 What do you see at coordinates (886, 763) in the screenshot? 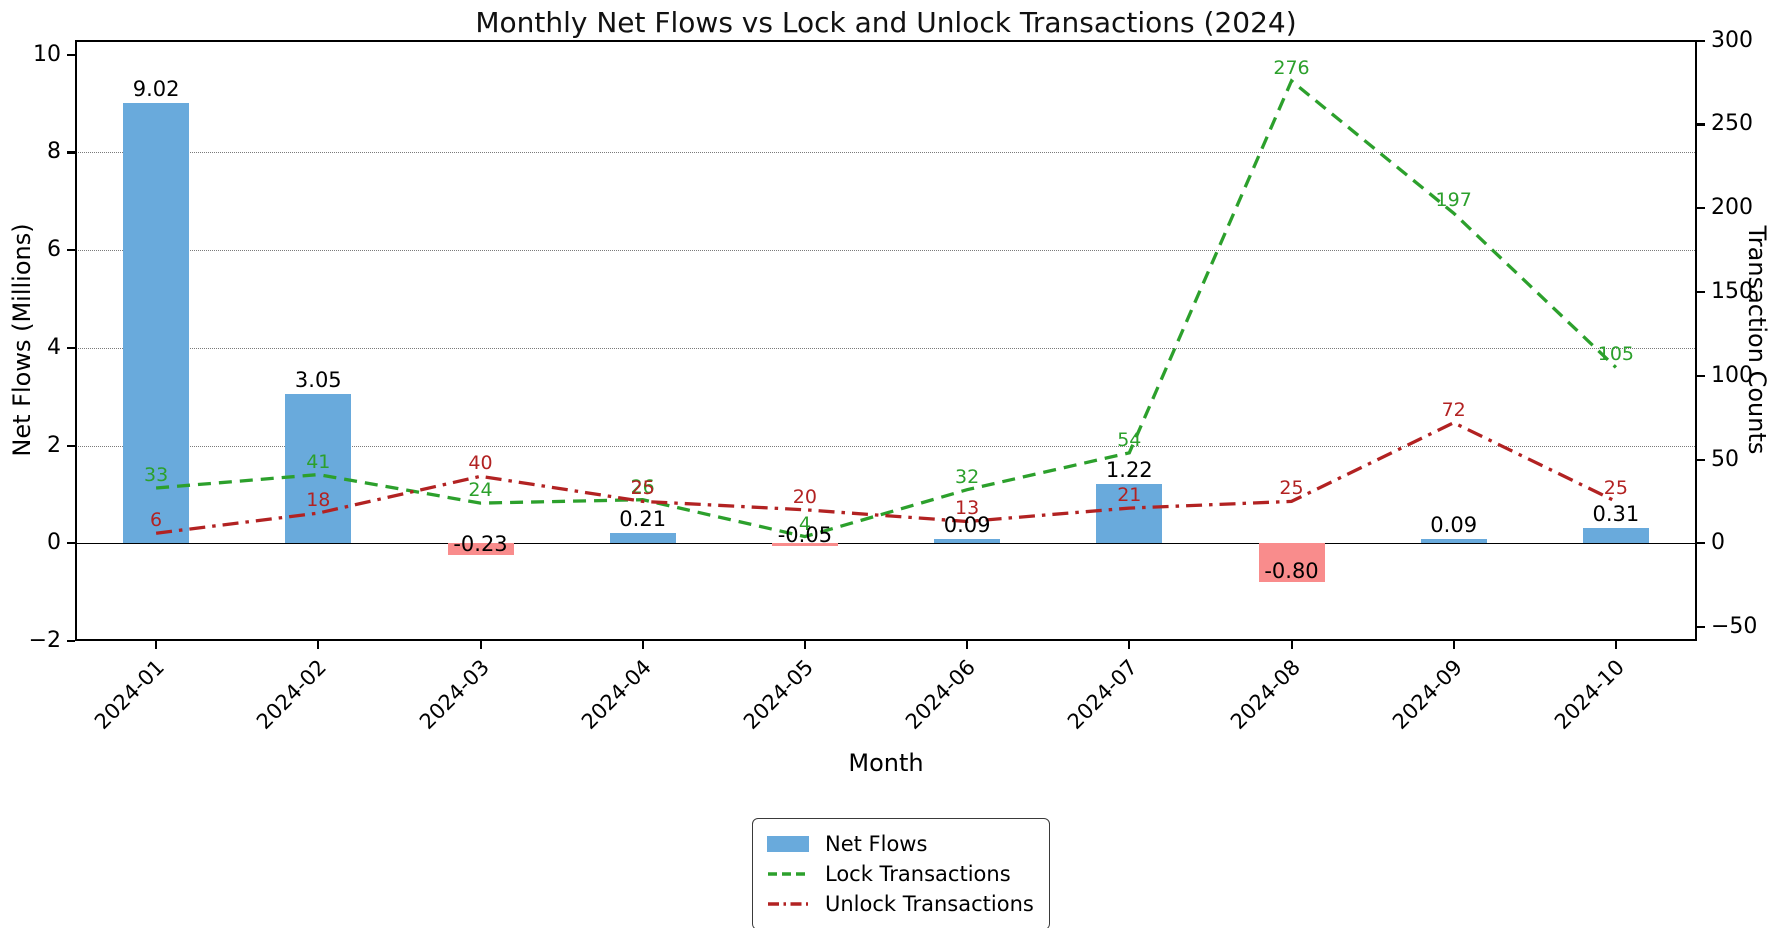
I see `x-axis-label: Month` at bounding box center [886, 763].